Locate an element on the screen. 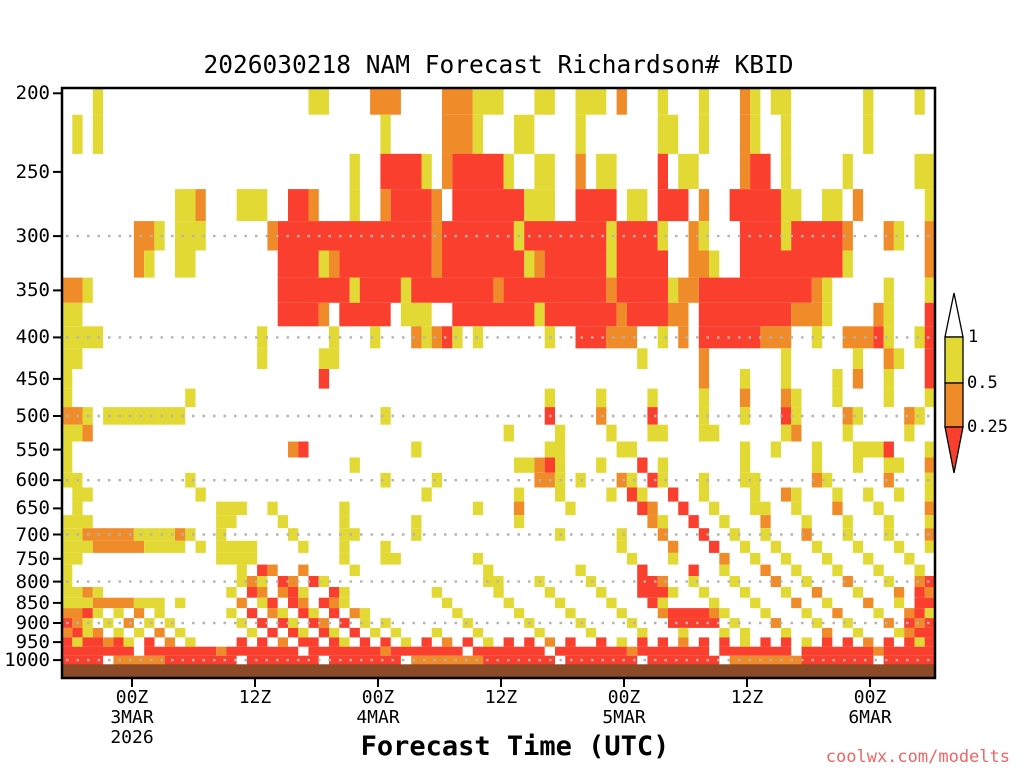 The image size is (1024, 768). y-tick-label: 800 is located at coordinates (32, 581).